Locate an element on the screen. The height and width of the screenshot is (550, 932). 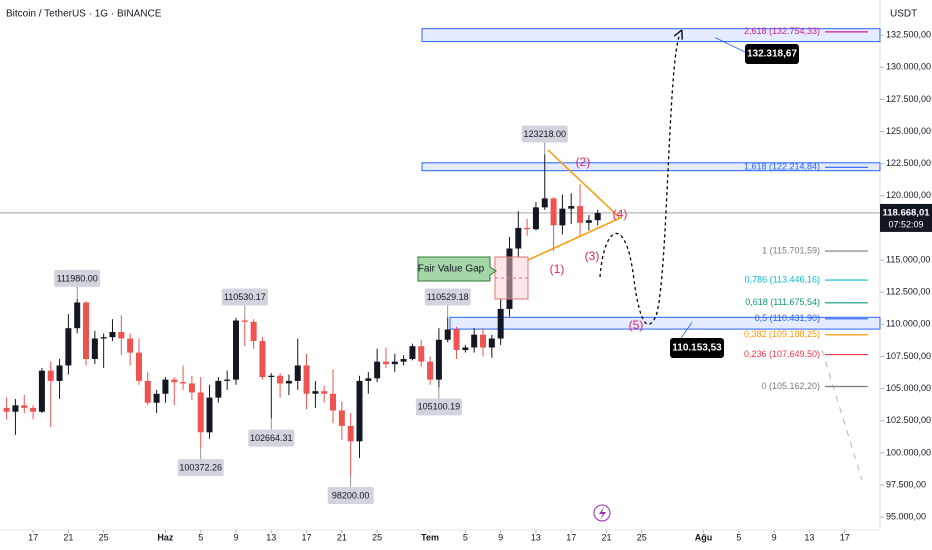
callout-label: 123218.00 is located at coordinates (544, 134).